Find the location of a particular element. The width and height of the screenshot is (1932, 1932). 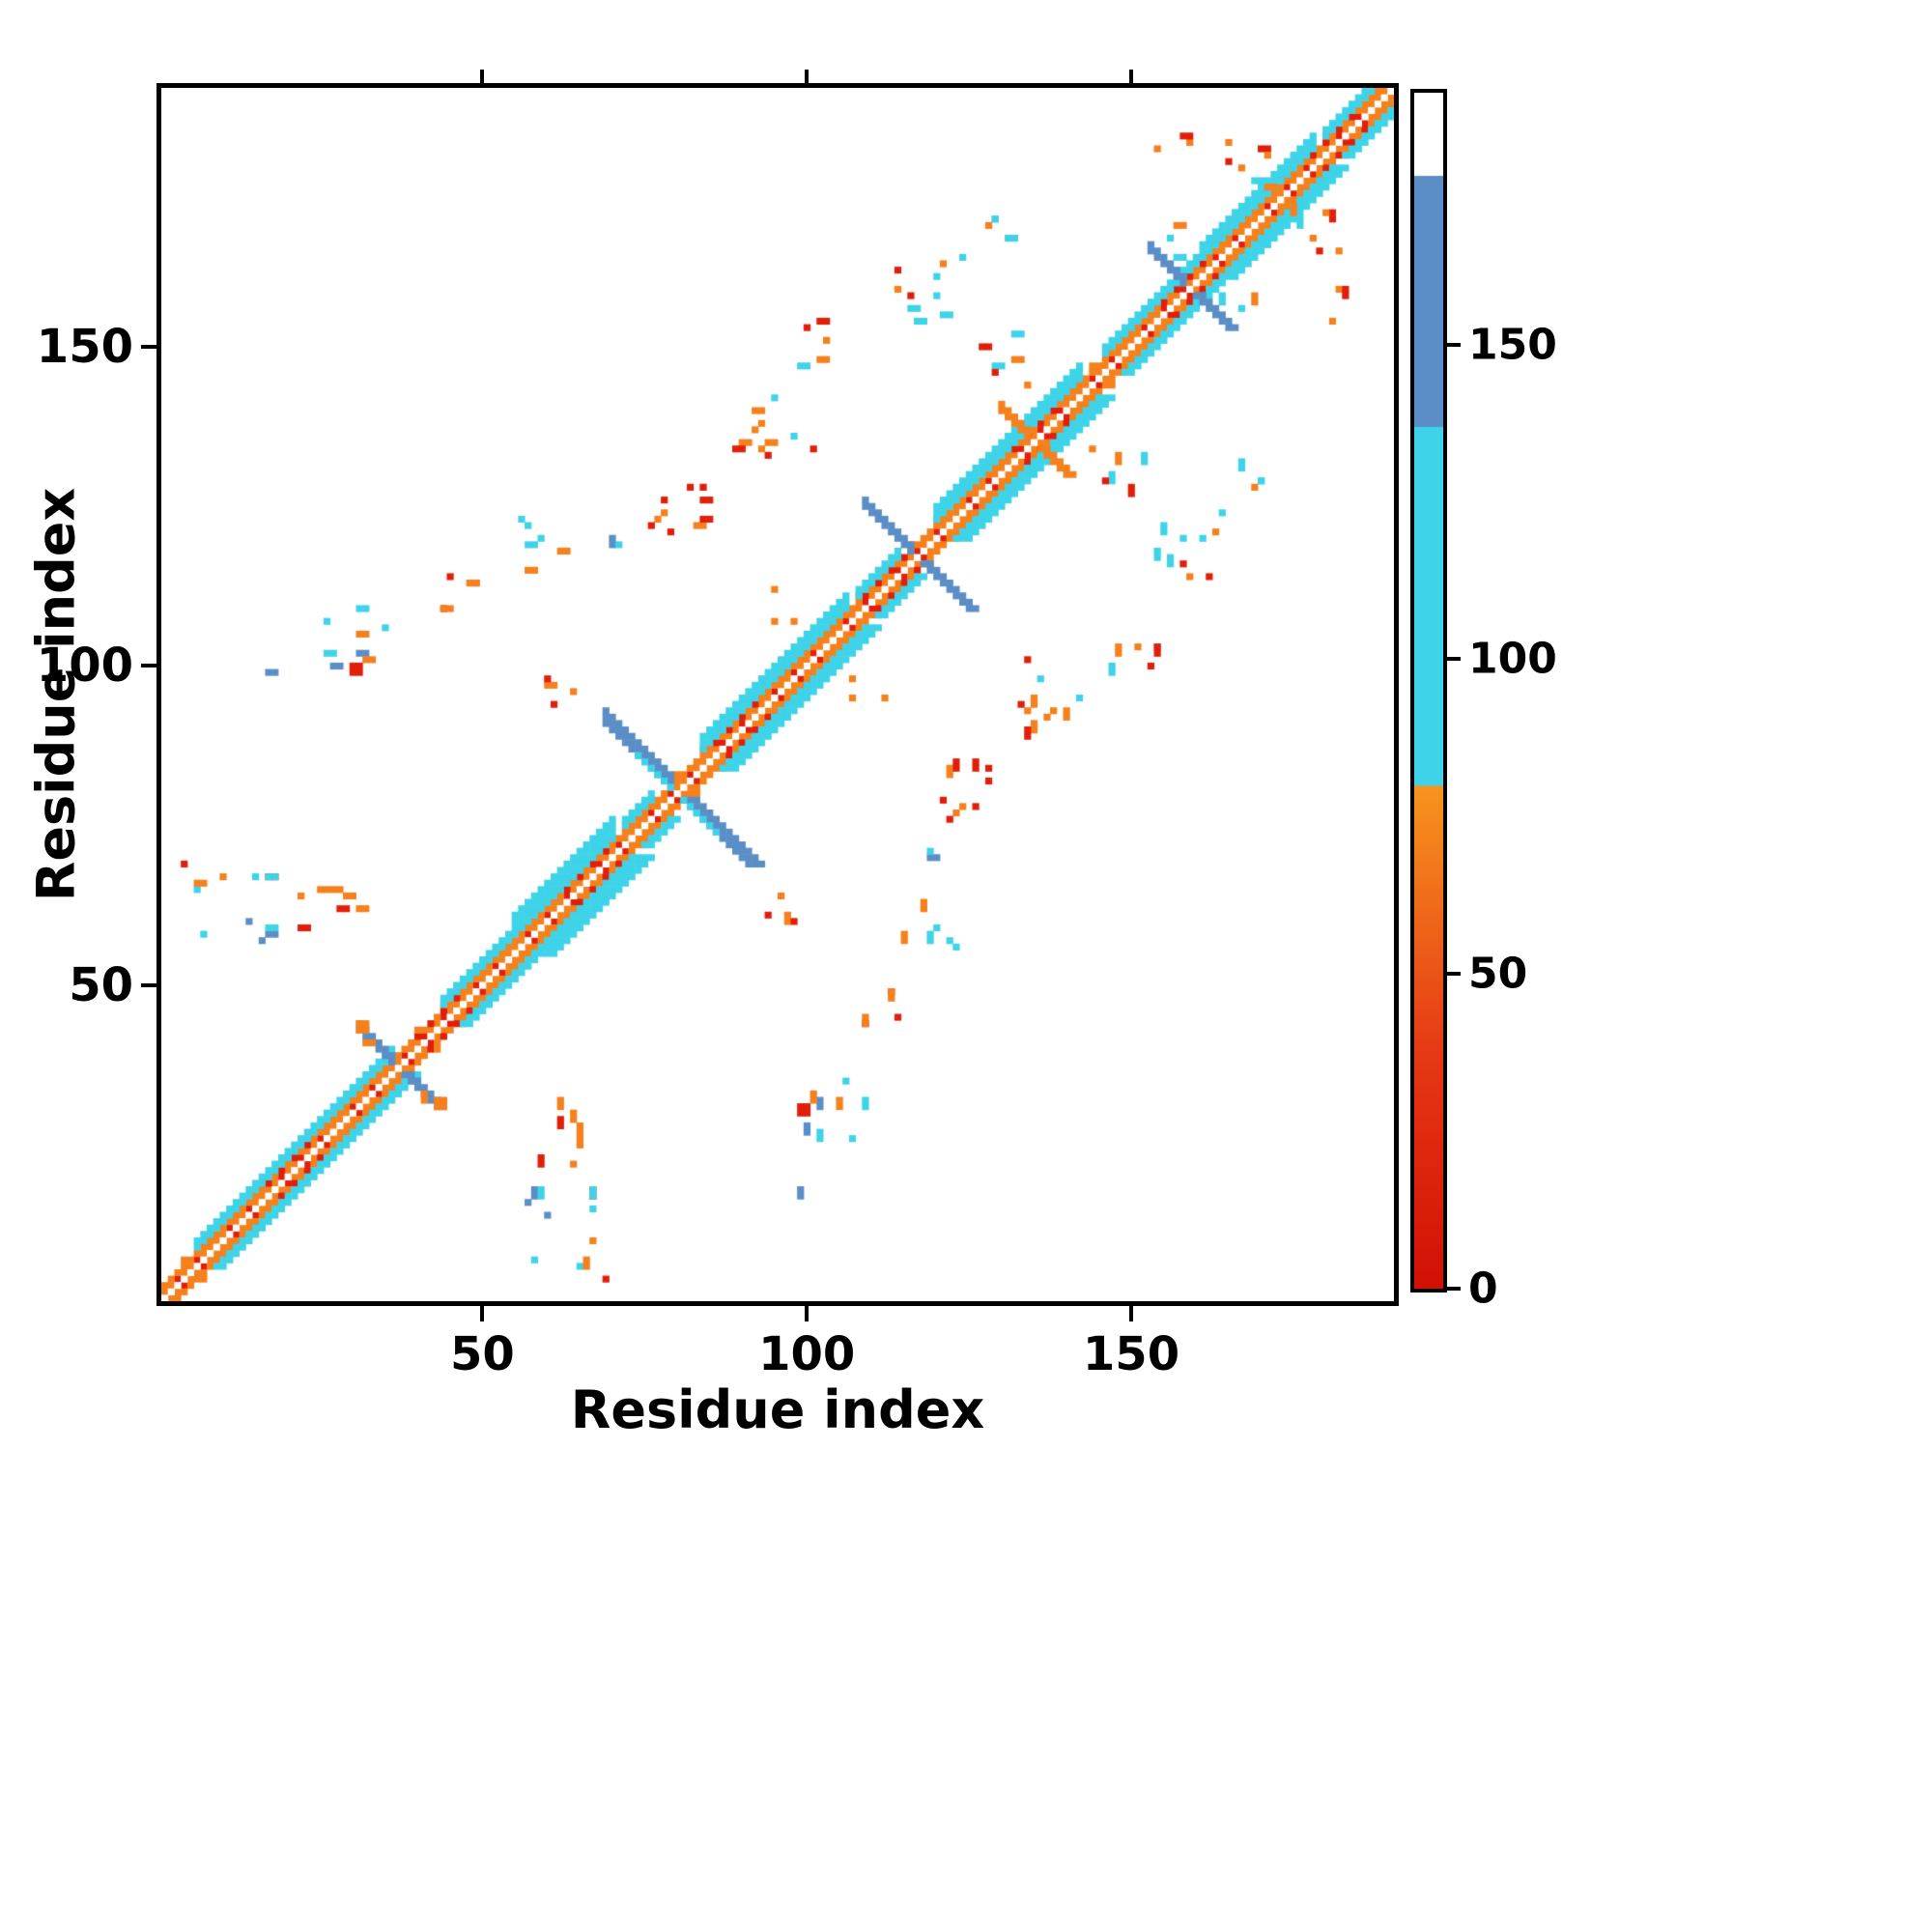

x-tick-label: 50 is located at coordinates (482, 1354).